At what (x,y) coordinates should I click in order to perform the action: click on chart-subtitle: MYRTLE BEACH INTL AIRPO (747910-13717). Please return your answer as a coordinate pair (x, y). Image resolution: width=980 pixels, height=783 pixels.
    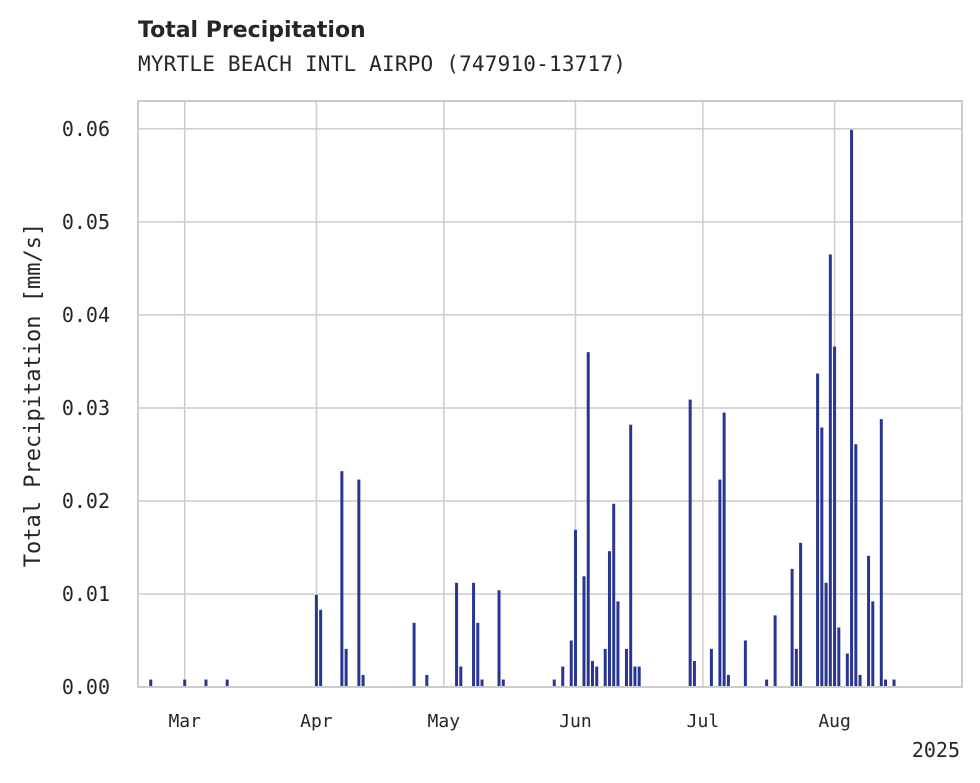
    Looking at the image, I should click on (382, 64).